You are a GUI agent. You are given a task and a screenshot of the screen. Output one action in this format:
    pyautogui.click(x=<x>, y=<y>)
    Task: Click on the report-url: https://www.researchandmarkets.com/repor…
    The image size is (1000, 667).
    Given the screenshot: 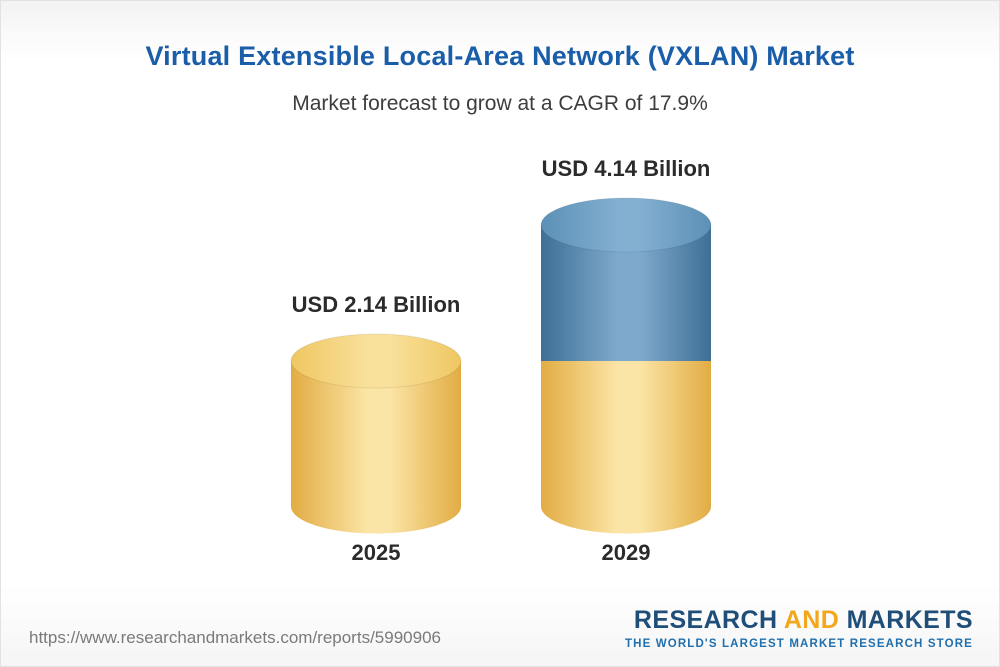 What is the action you would take?
    pyautogui.click(x=235, y=637)
    